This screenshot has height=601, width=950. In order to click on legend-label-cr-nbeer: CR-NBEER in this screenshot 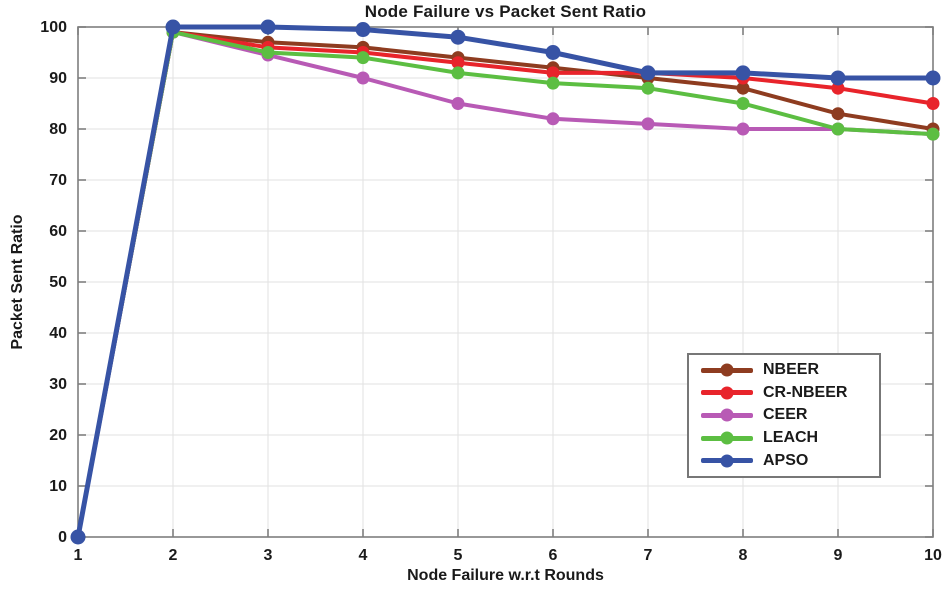, I will do `click(805, 392)`.